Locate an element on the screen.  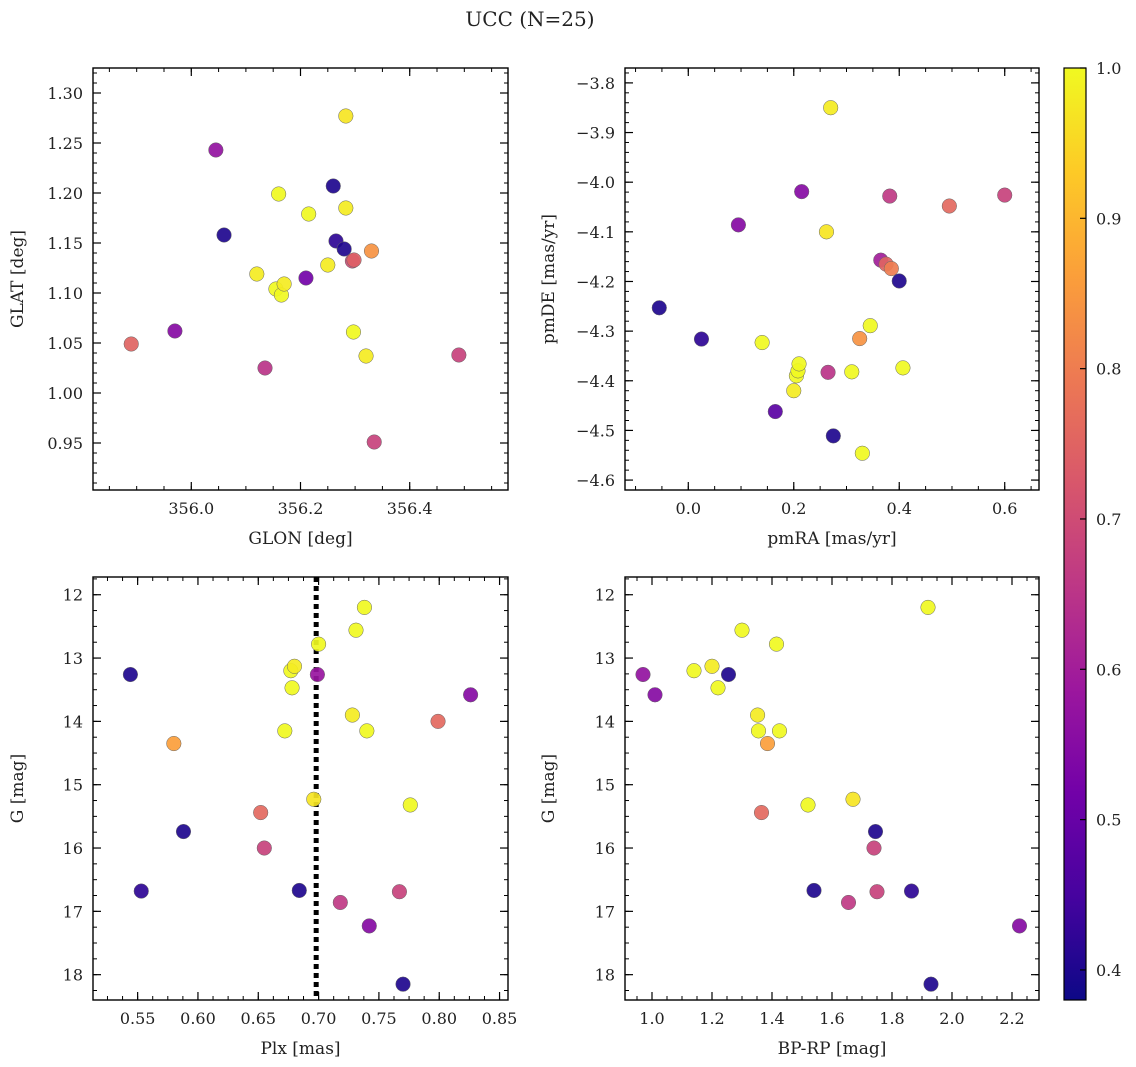
y-tick-label: 1.30 is located at coordinates (65, 93).